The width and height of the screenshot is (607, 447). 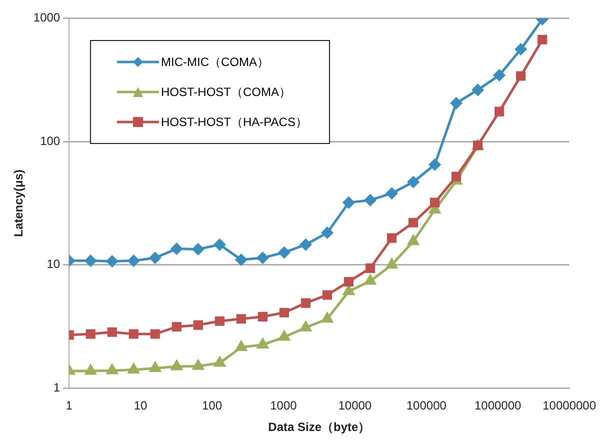 I want to click on x-tick-label: 10000000, so click(x=569, y=405).